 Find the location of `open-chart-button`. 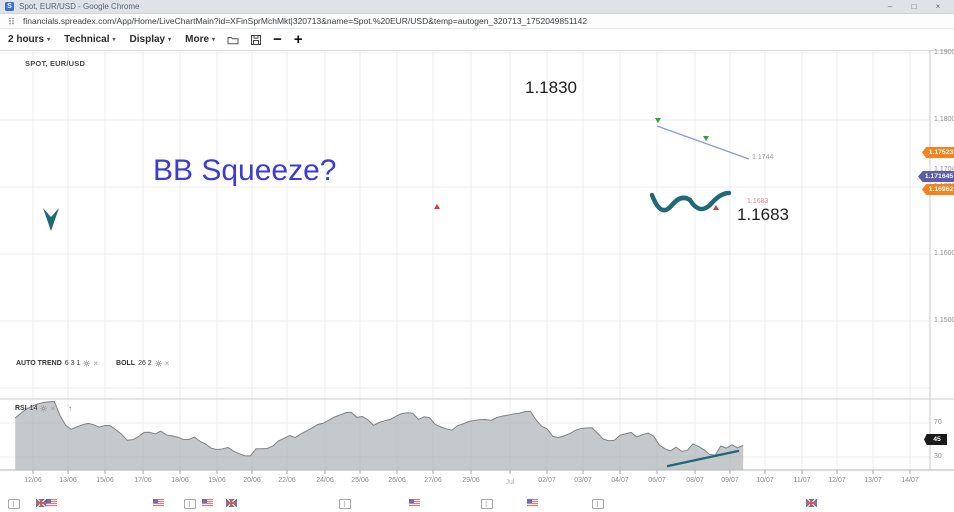

open-chart-button is located at coordinates (233, 40).